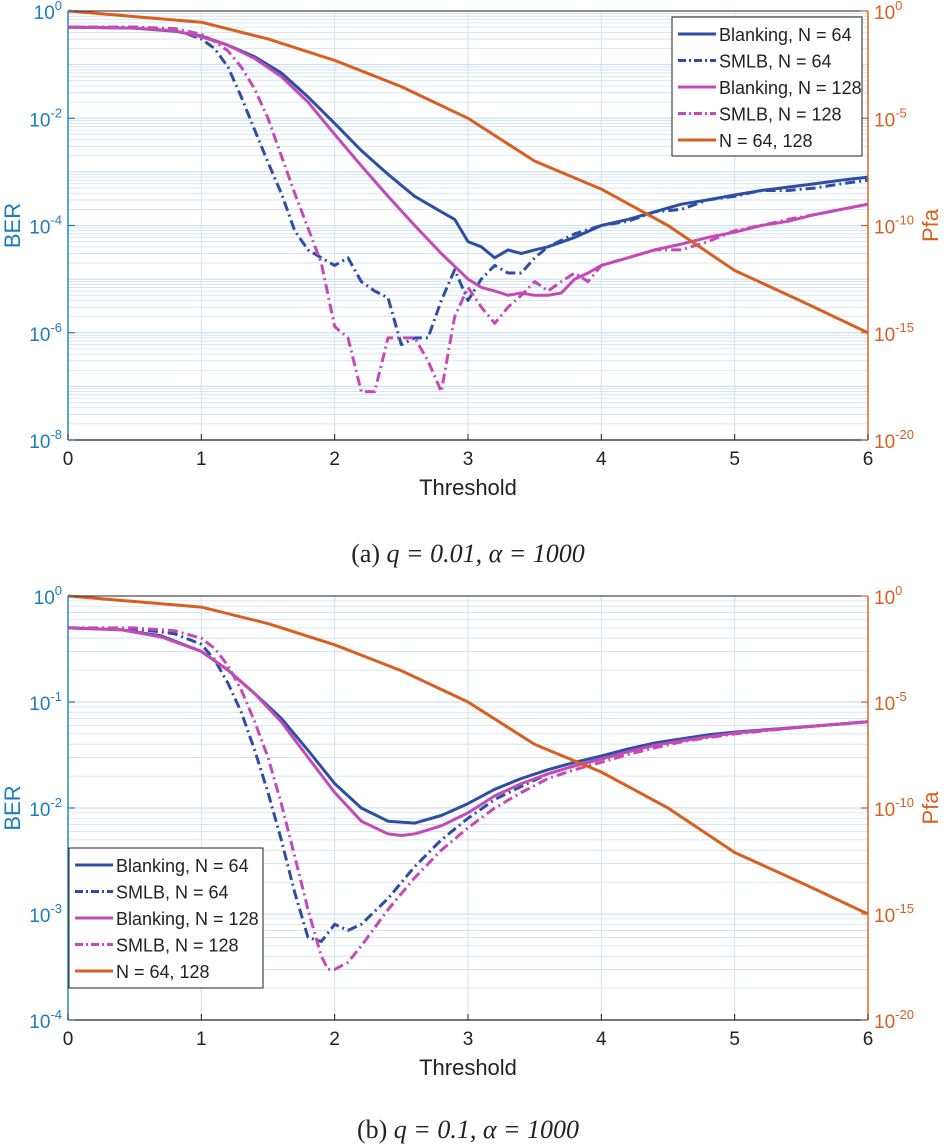 Image resolution: width=950 pixels, height=1147 pixels. What do you see at coordinates (868, 459) in the screenshot?
I see `chart-a-x-tick-label: 6` at bounding box center [868, 459].